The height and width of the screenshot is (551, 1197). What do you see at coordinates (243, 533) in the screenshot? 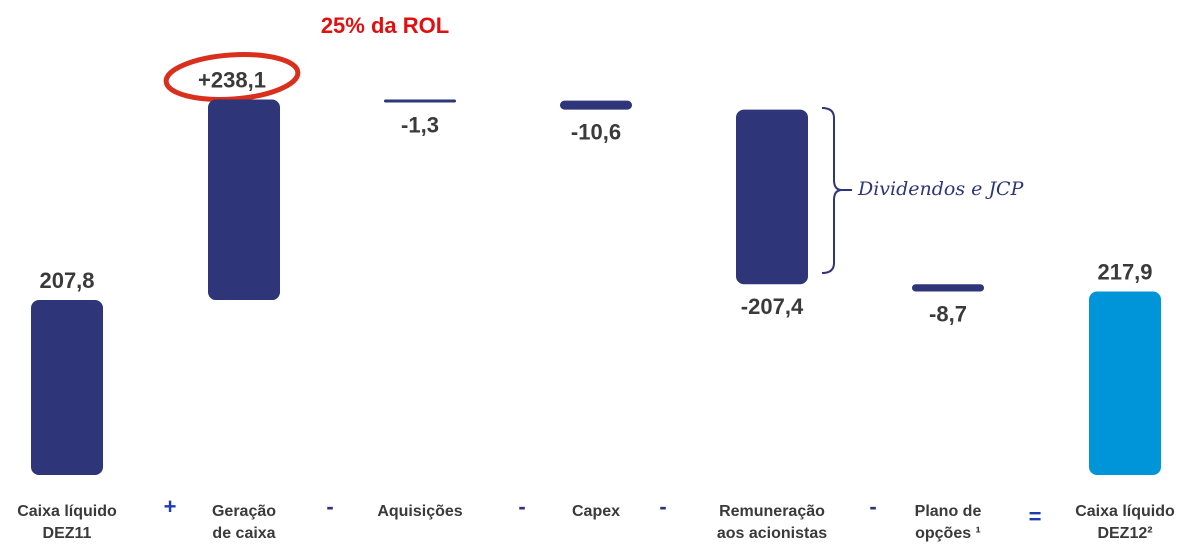
I see `x-tick-label: de caixa` at bounding box center [243, 533].